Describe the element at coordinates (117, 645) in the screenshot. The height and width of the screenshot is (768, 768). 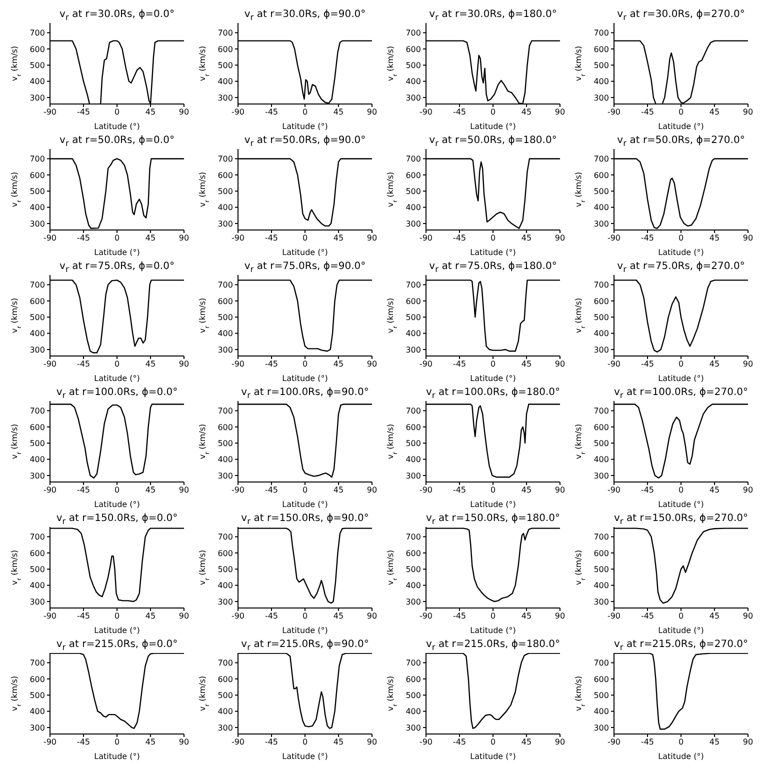
I see `chart-title: v$_{r}$ at r=215.0Rs, ϕ=0.0°` at that location.